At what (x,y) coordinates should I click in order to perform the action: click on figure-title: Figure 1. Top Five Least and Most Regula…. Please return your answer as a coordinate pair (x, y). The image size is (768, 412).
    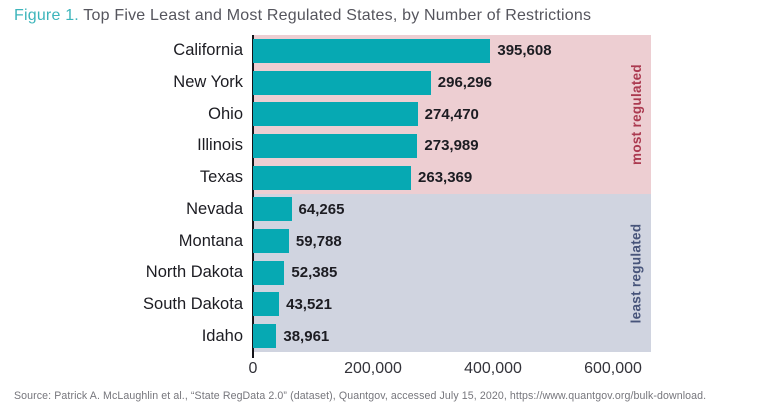
    Looking at the image, I should click on (302, 16).